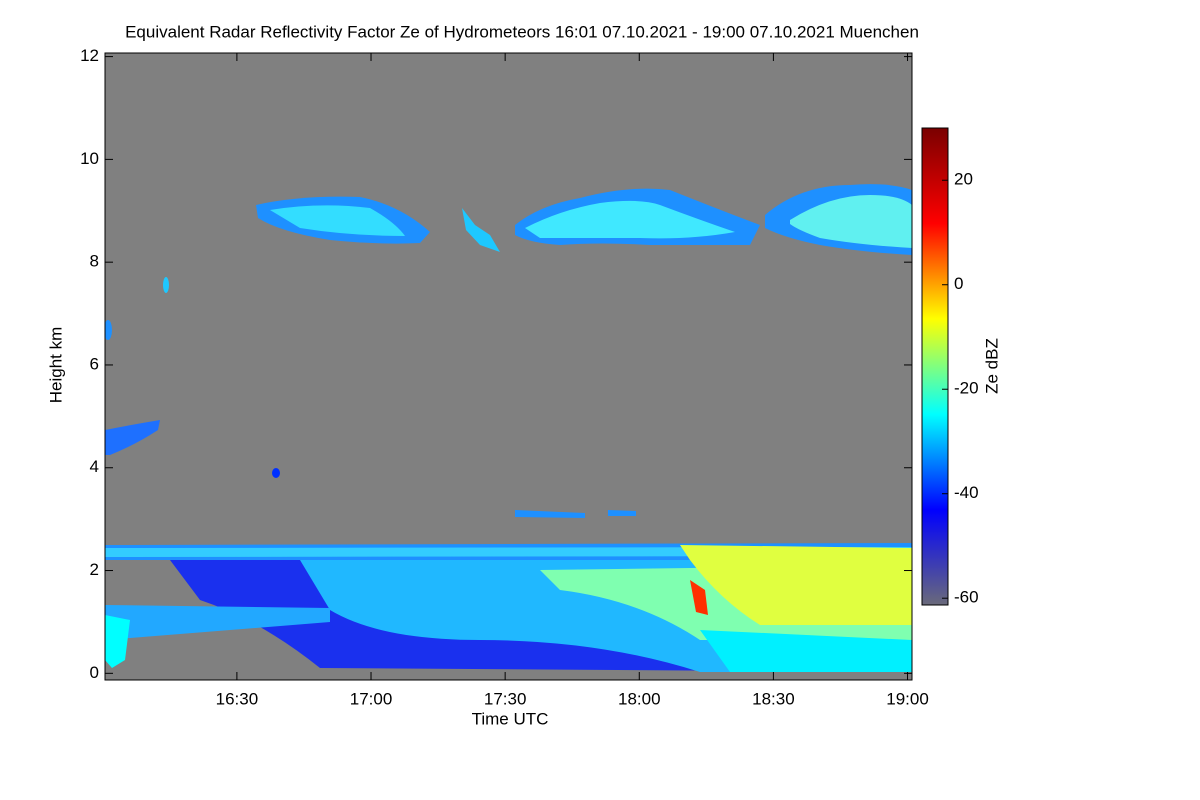  What do you see at coordinates (505, 698) in the screenshot?
I see `x-tick-label: 17:30` at bounding box center [505, 698].